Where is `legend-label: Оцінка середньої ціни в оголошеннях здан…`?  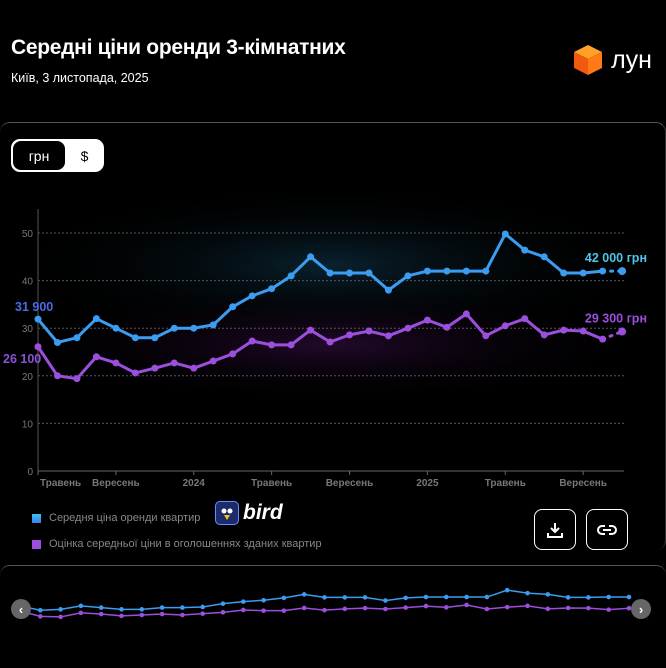
legend-label: Оцінка середньої ціни в оголошеннях здан… is located at coordinates (185, 544).